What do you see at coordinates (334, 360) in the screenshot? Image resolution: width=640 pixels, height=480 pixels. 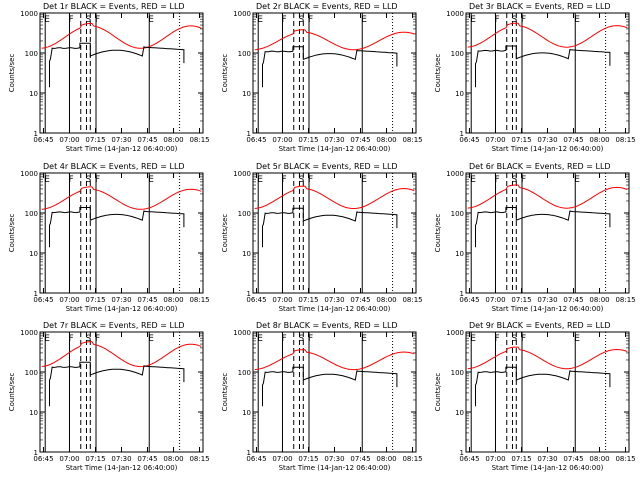 I see `lld-series-line` at bounding box center [334, 360].